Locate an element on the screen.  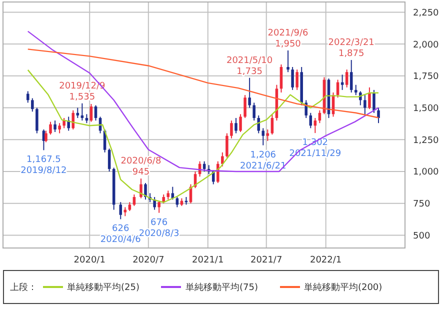
y-tick-label: 750 is located at coordinates (421, 205).